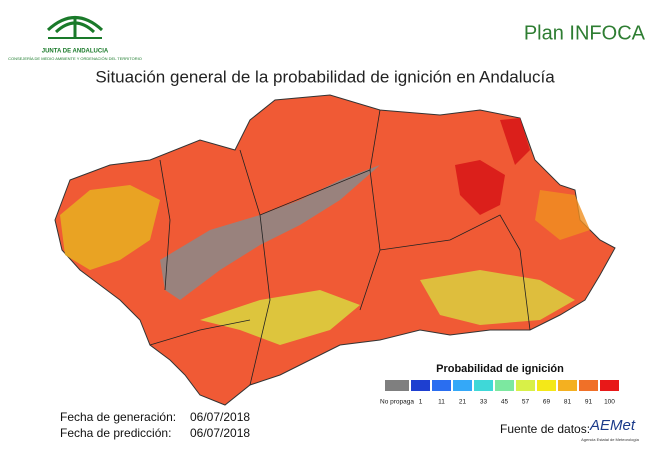  Describe the element at coordinates (585, 33) in the screenshot. I see `plan-title: Plan INFOCA` at that location.